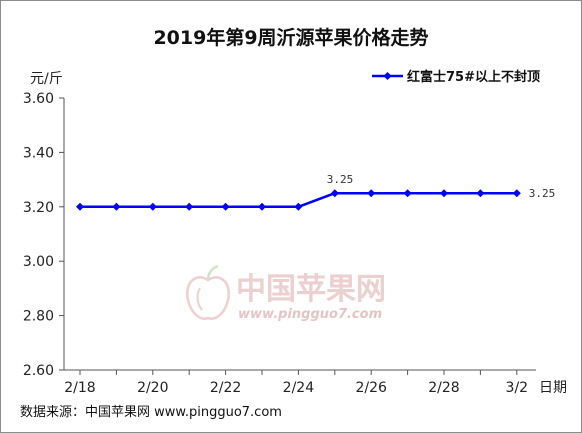 The image size is (582, 433). I want to click on y-tick-label: 2.60, so click(38, 371).